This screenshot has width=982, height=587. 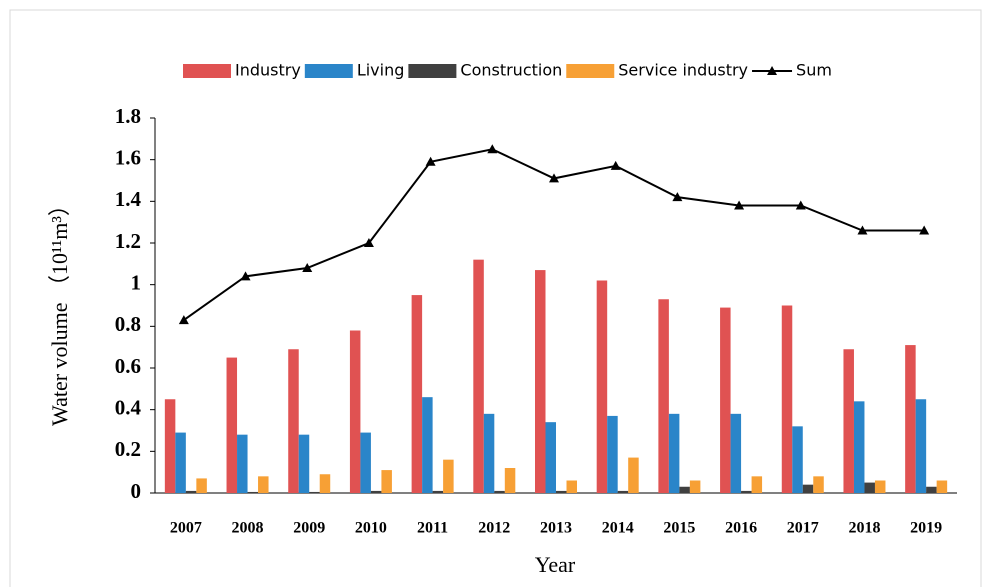 I want to click on y-tick-label: 1, so click(x=136, y=282).